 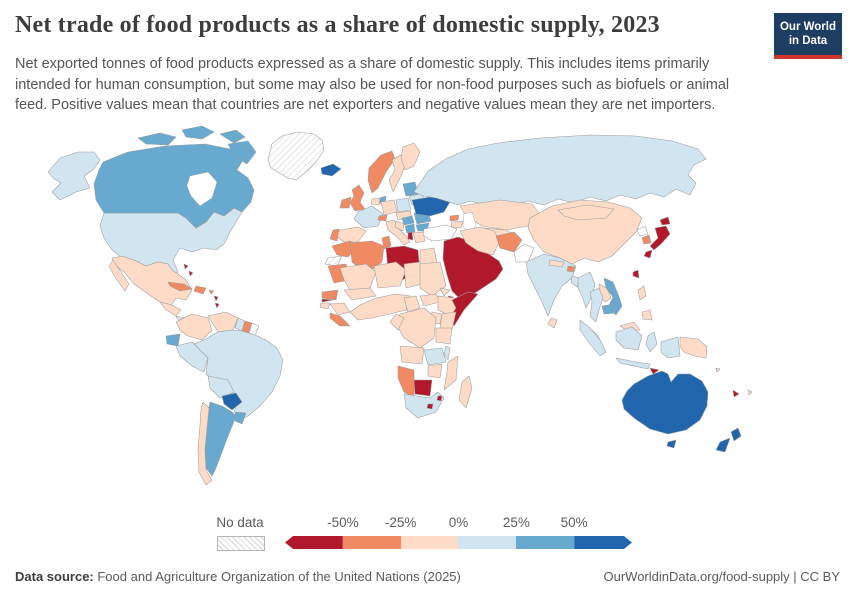 I want to click on legend-color-bar, so click(x=458, y=542).